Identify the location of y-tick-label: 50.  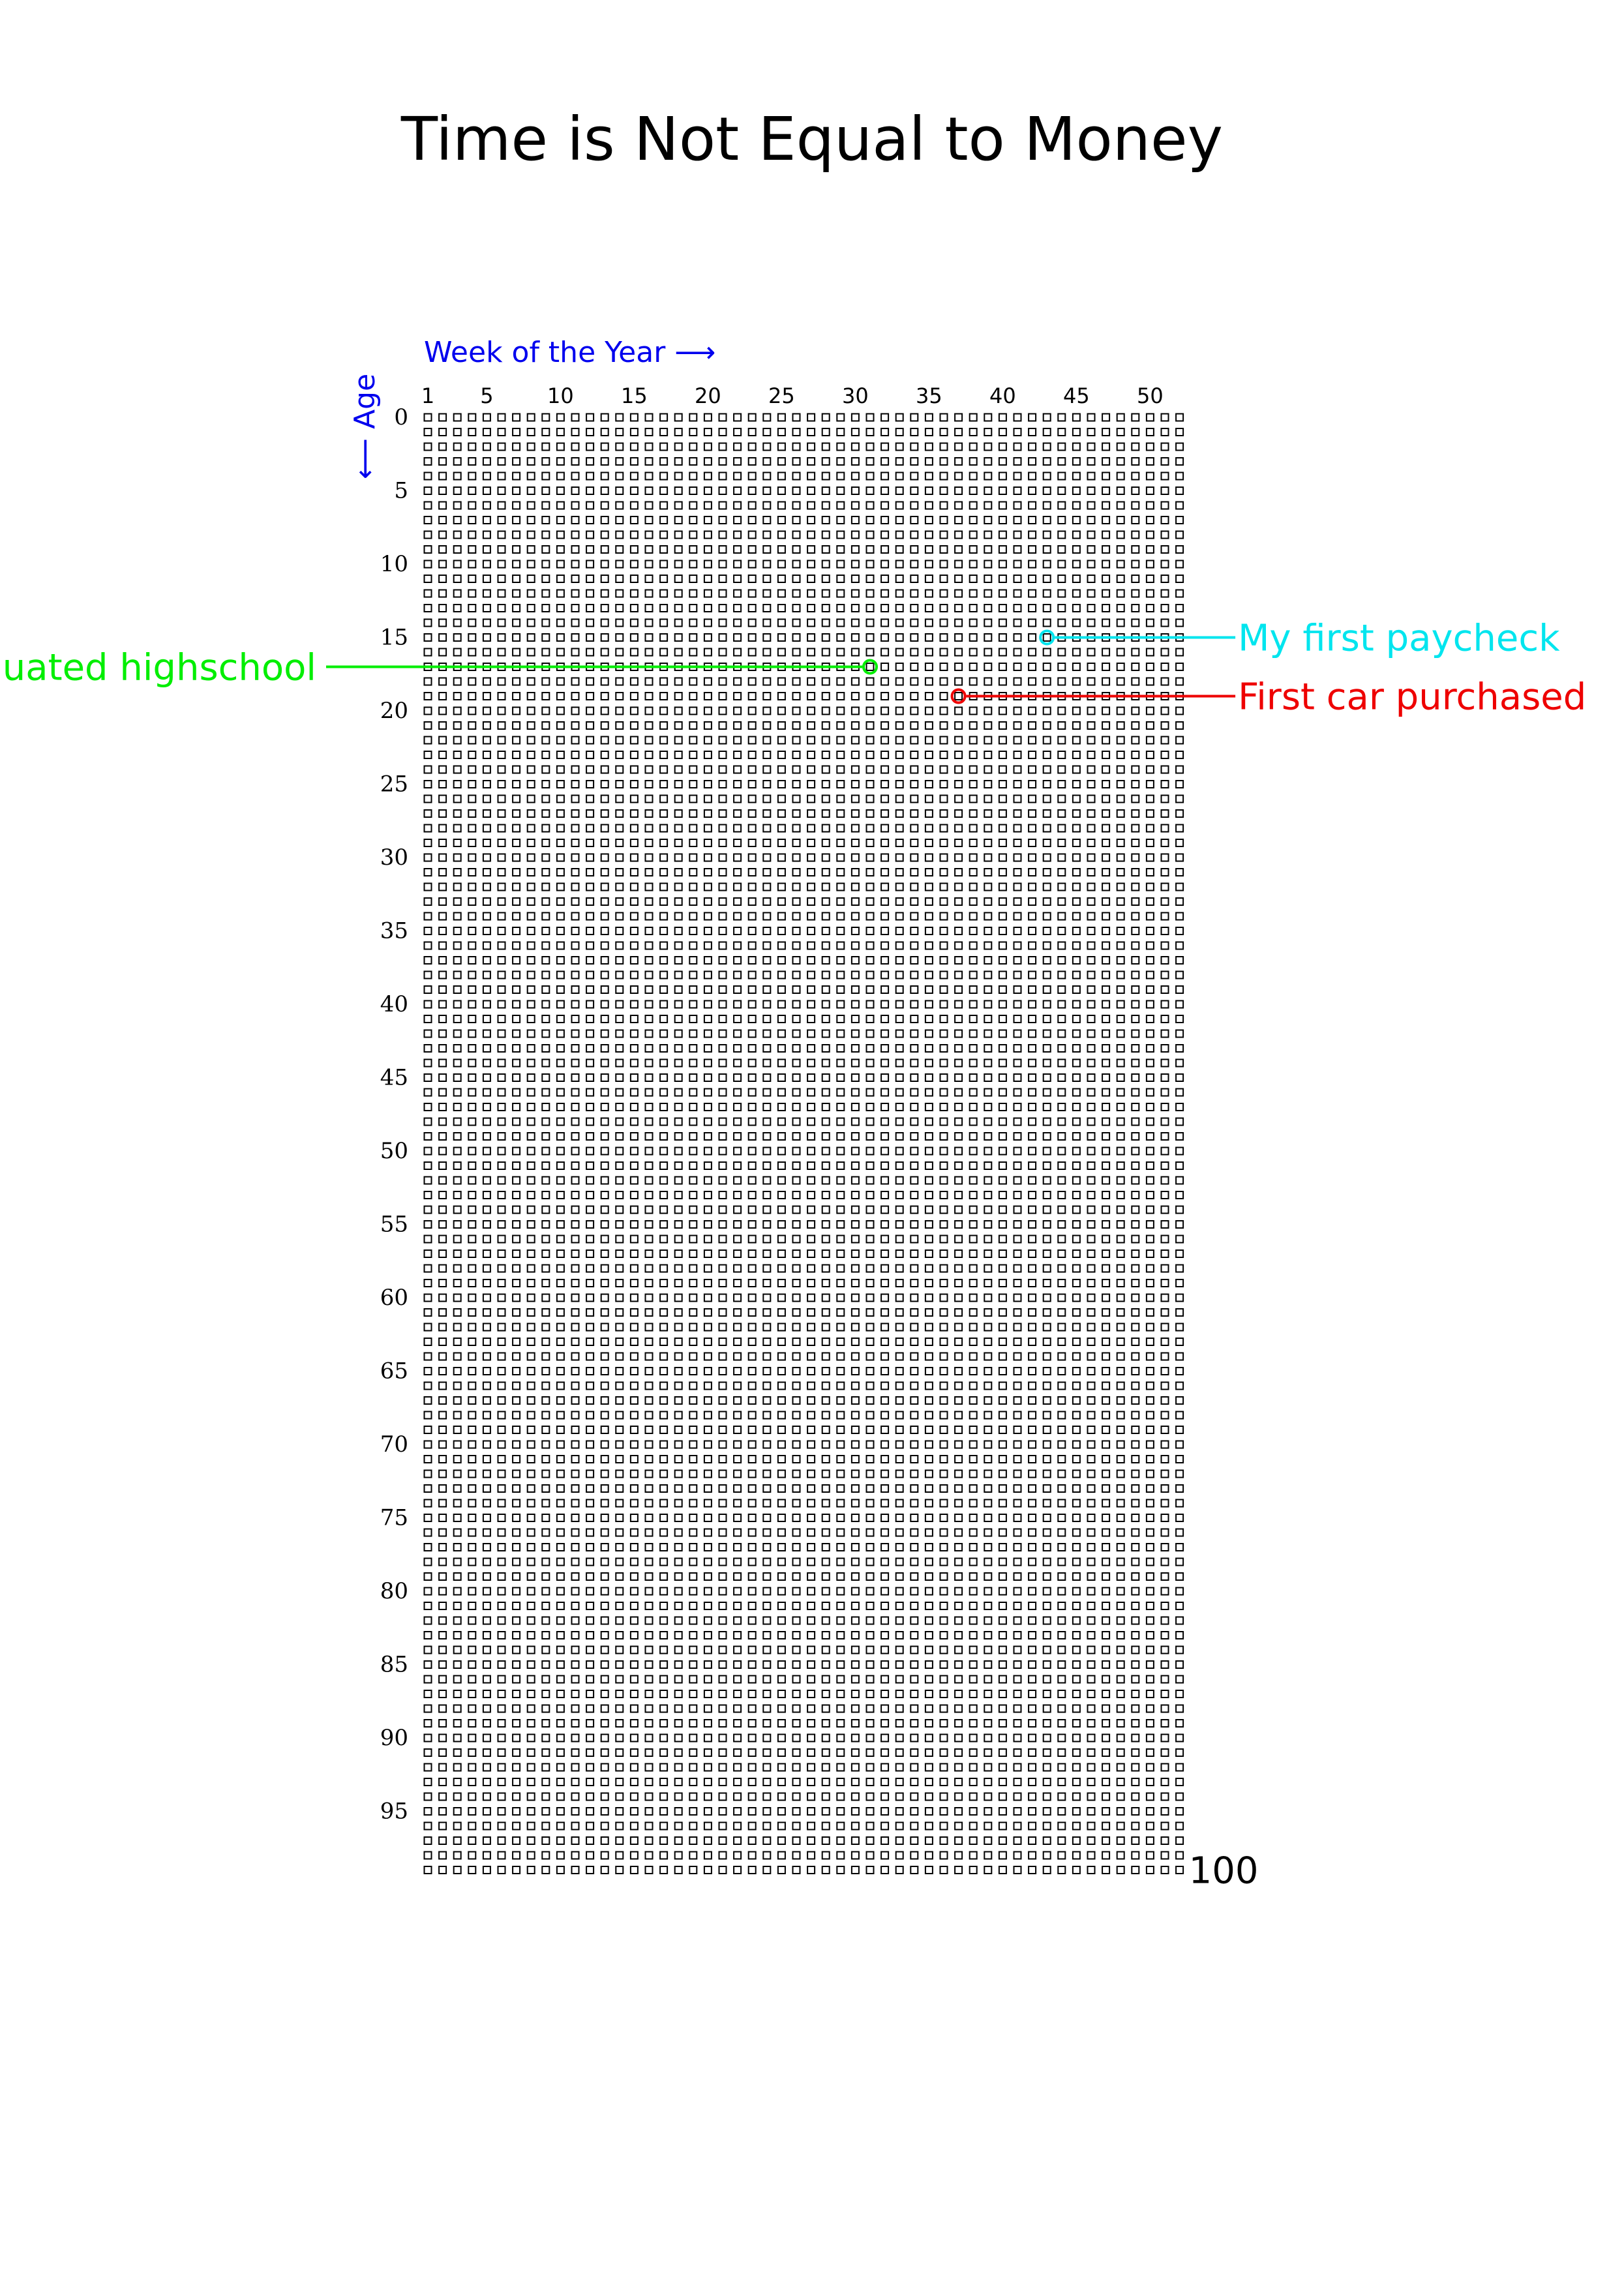
(394, 1151).